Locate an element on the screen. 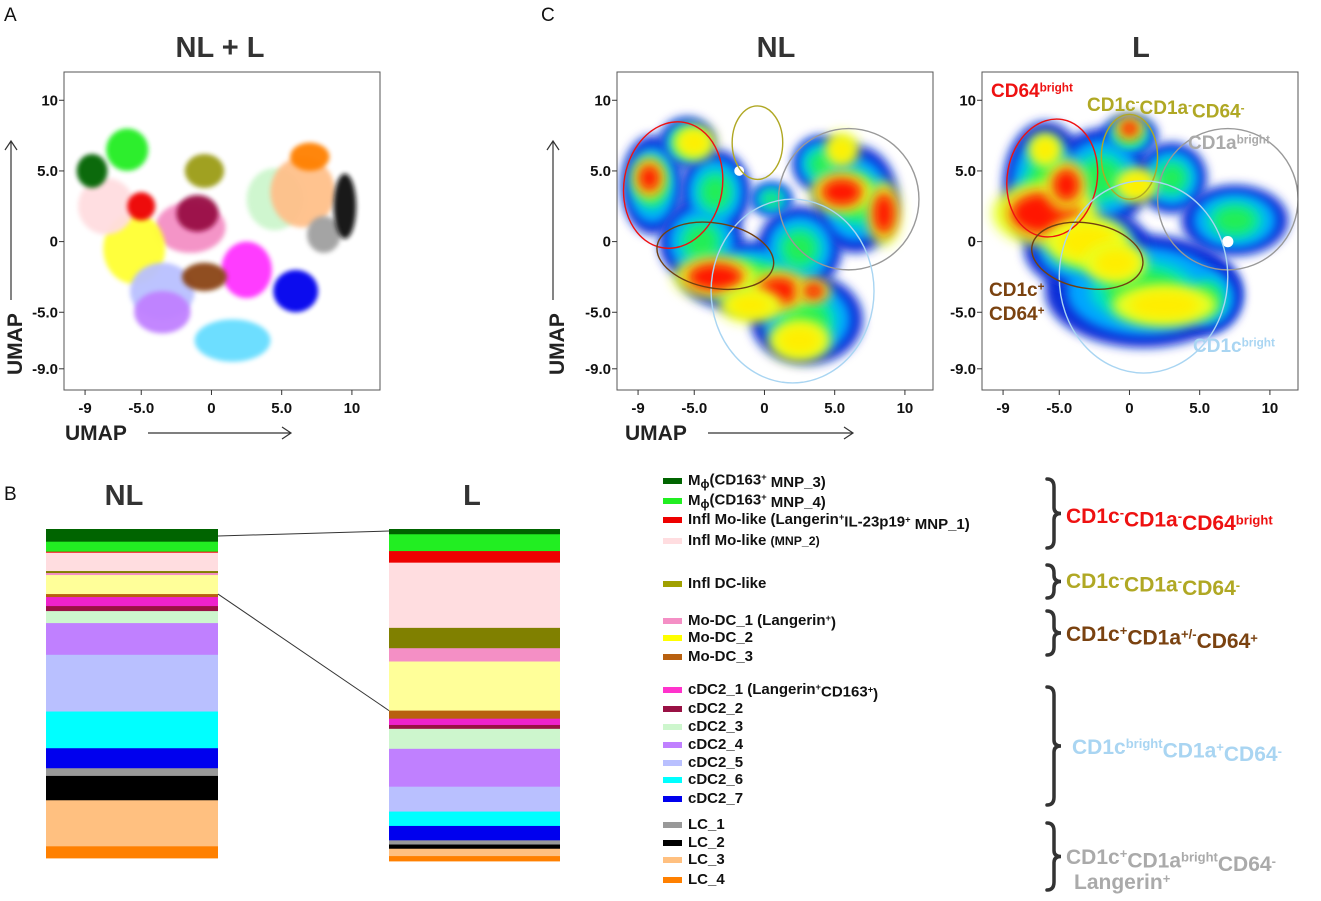 This screenshot has width=1321, height=901. panel-label-b: B is located at coordinates (10, 494).